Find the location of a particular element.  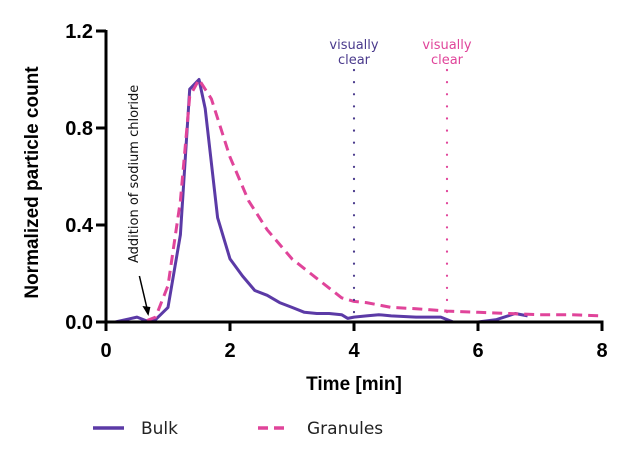

legend-label-granules: Granules is located at coordinates (345, 429).